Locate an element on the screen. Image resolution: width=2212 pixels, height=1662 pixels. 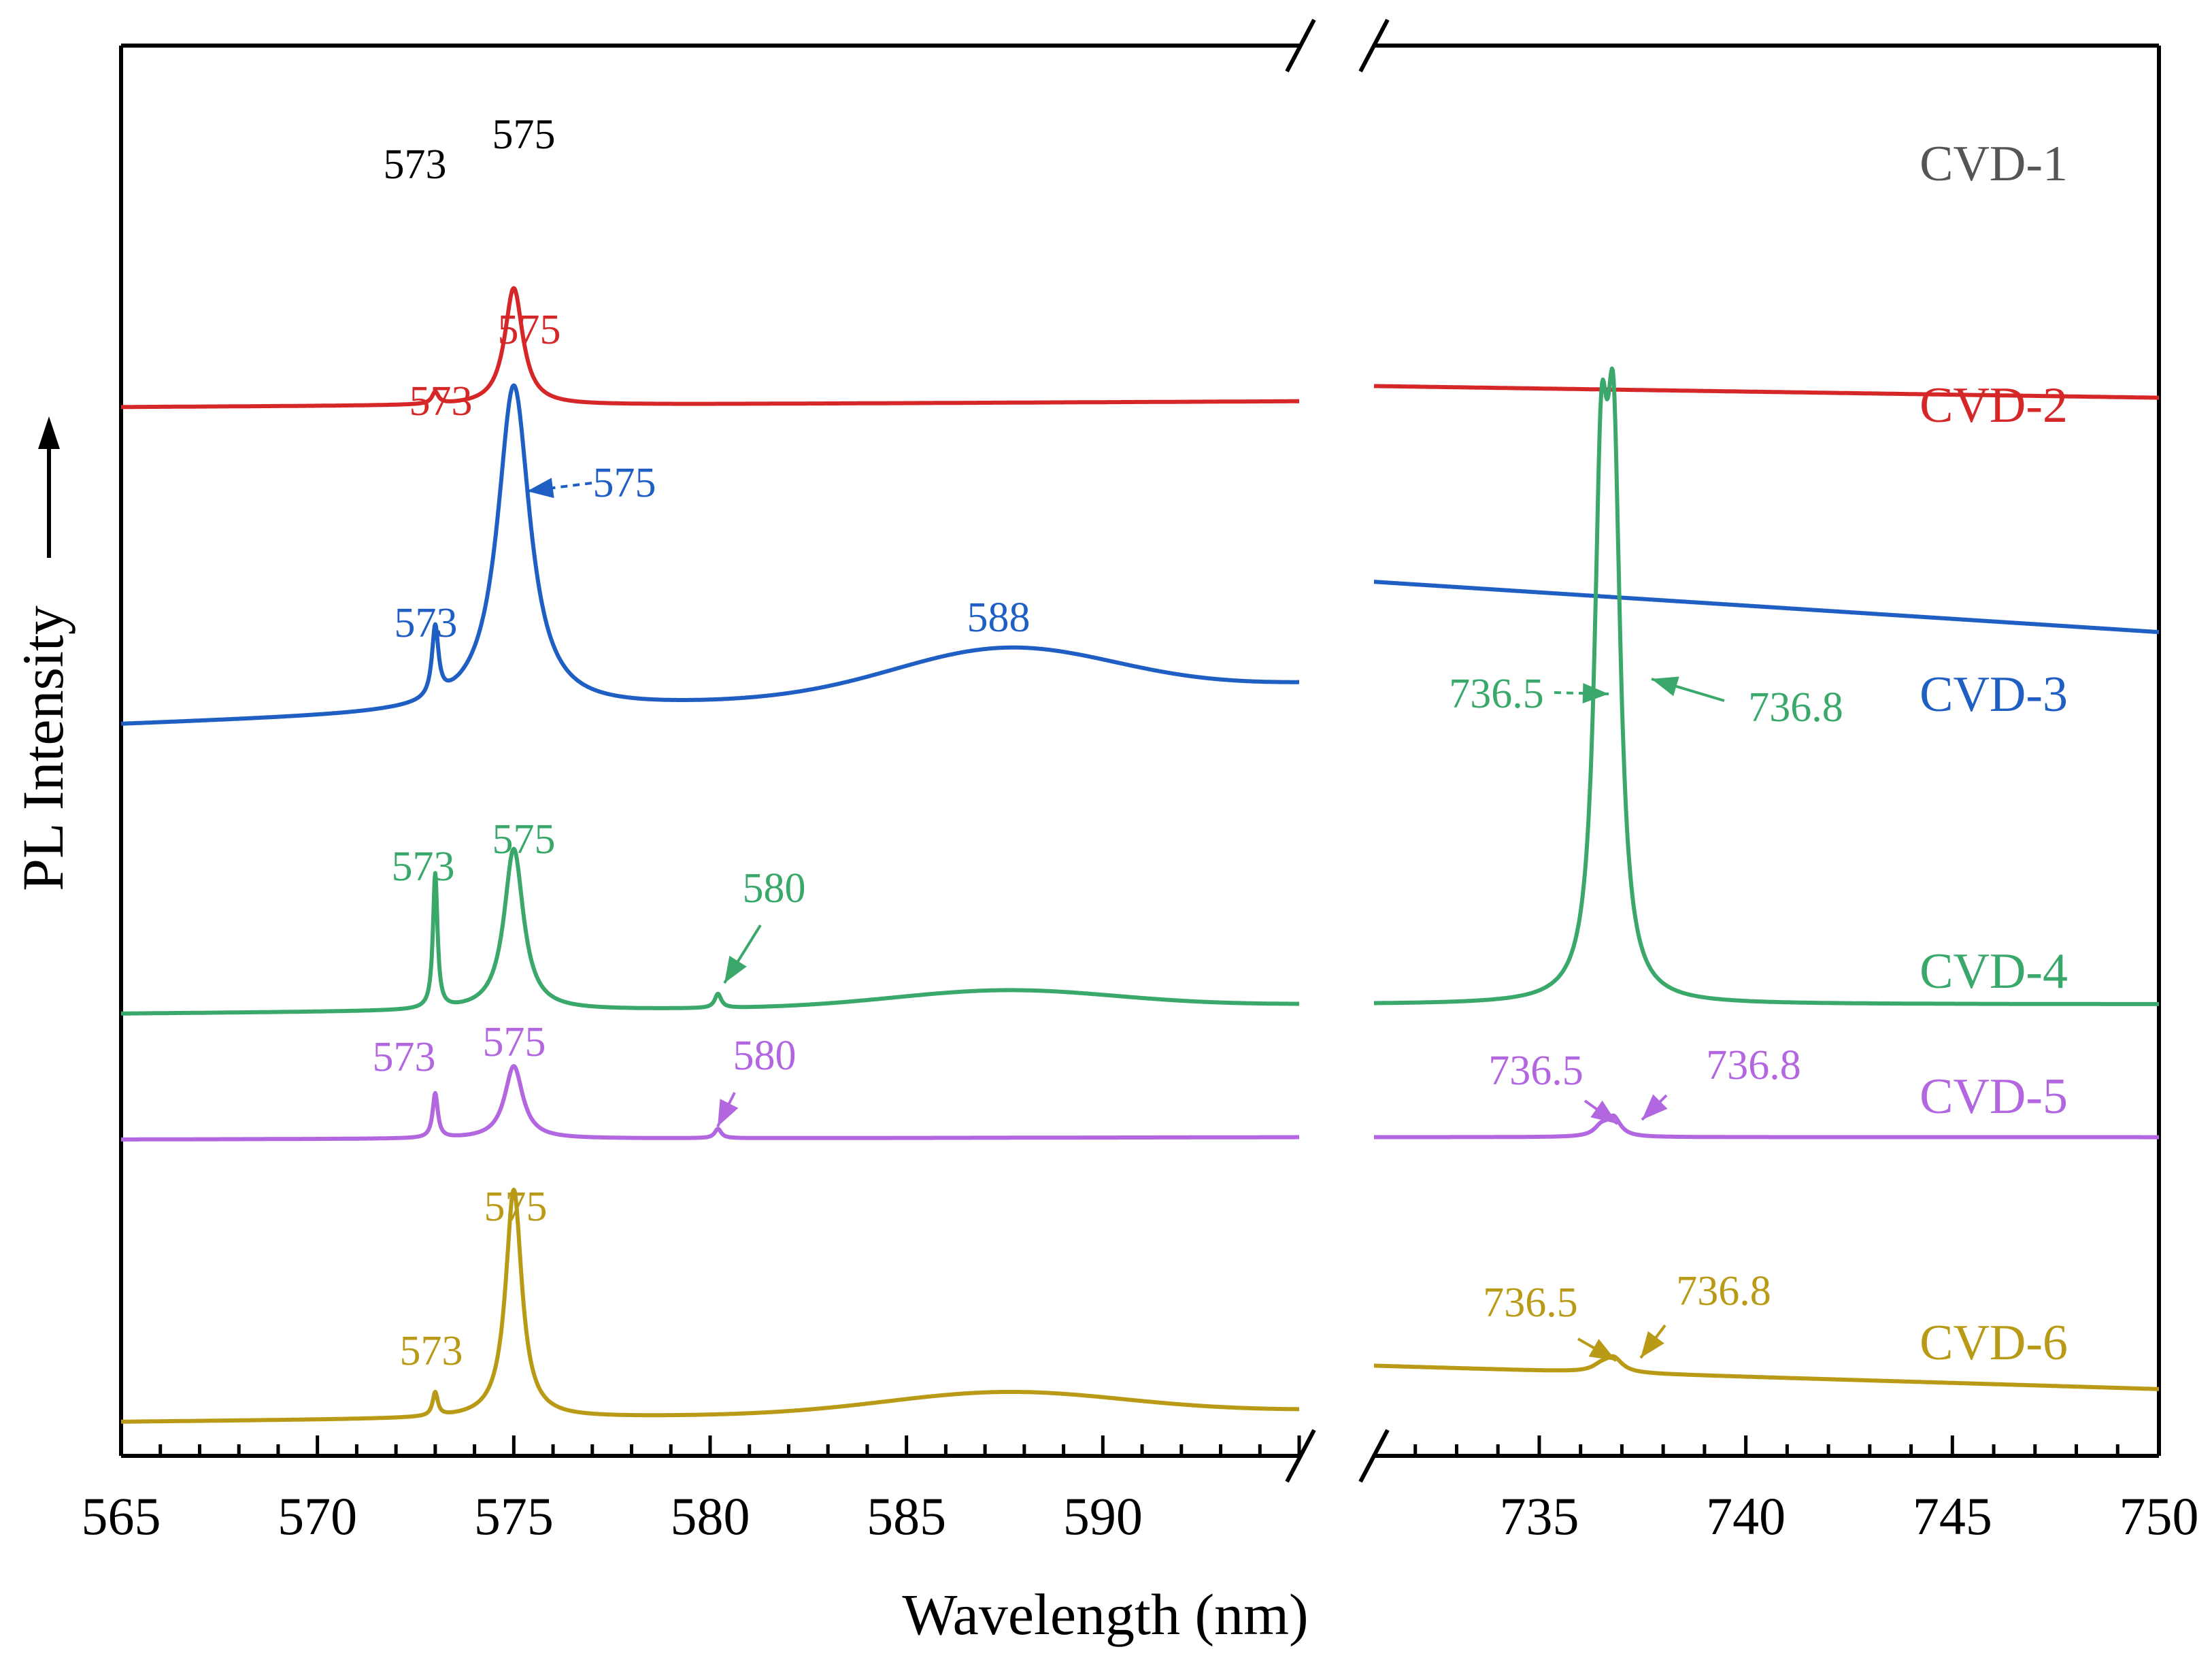
peak-label-cvd-3-575: 575 is located at coordinates (624, 483).